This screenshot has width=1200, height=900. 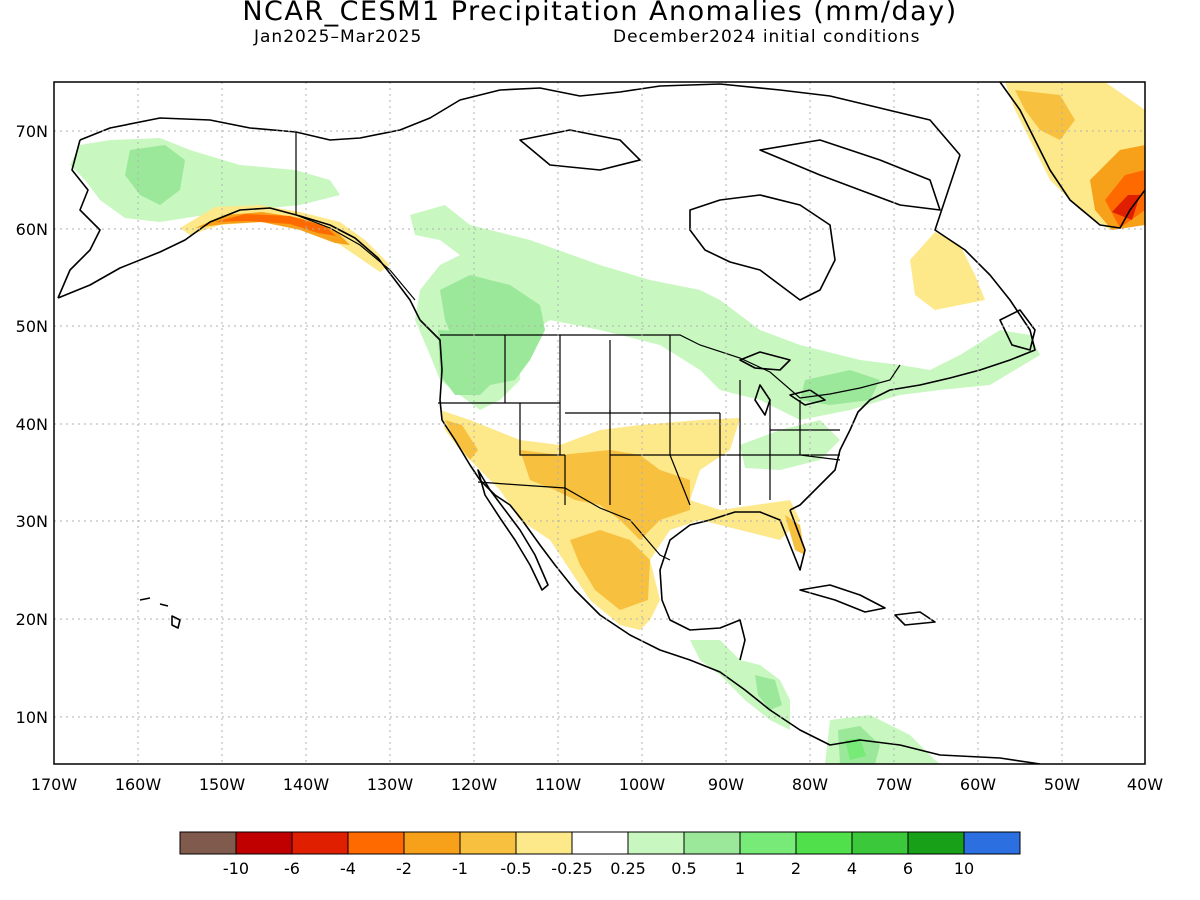 What do you see at coordinates (1126, 207) in the screenshot?
I see `anomaly-greenland-se-max` at bounding box center [1126, 207].